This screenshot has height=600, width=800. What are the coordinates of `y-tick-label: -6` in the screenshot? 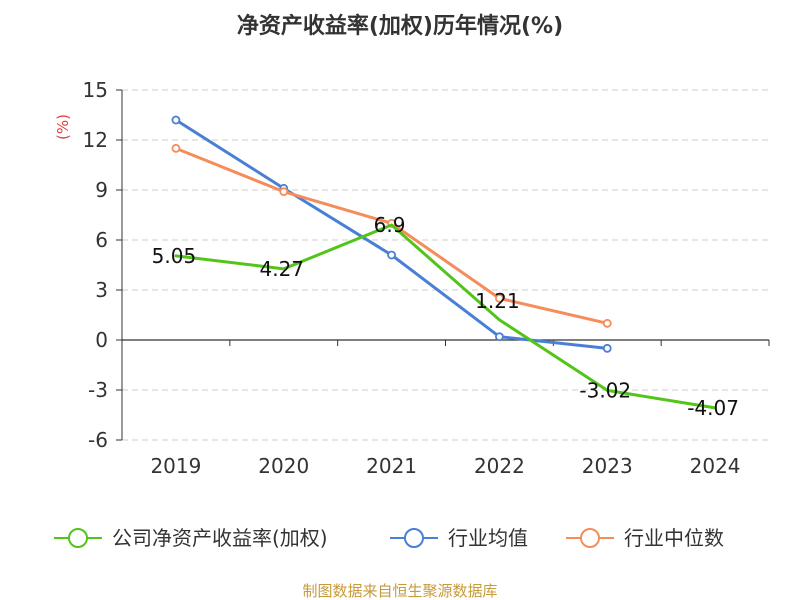 It's located at (98, 440).